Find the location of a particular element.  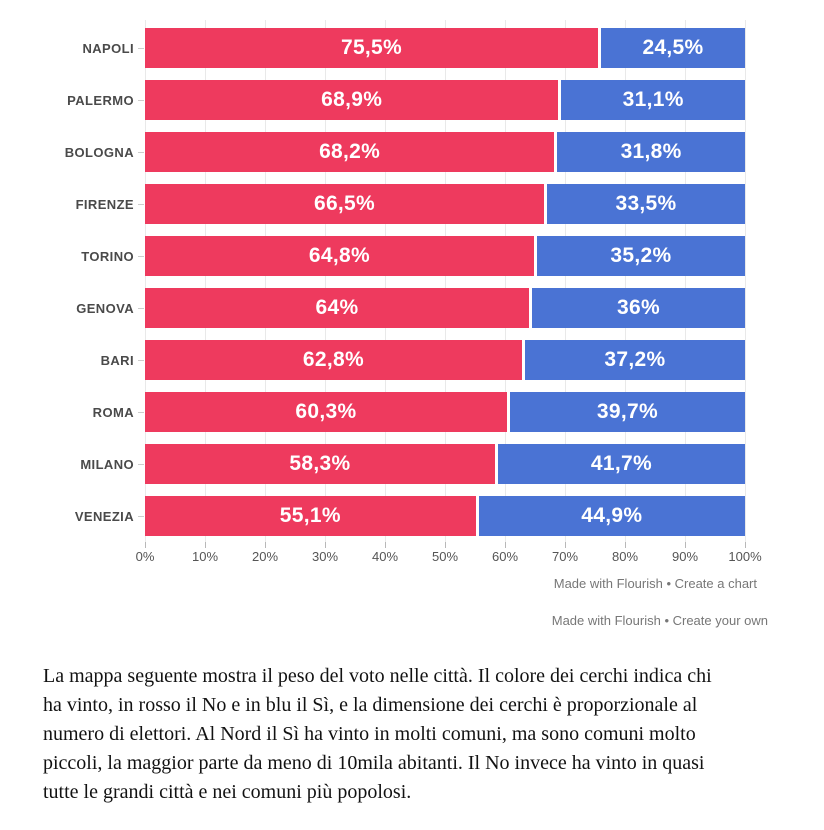

bar-row: NAPOLI 75,5% 24,5% is located at coordinates (413, 48).